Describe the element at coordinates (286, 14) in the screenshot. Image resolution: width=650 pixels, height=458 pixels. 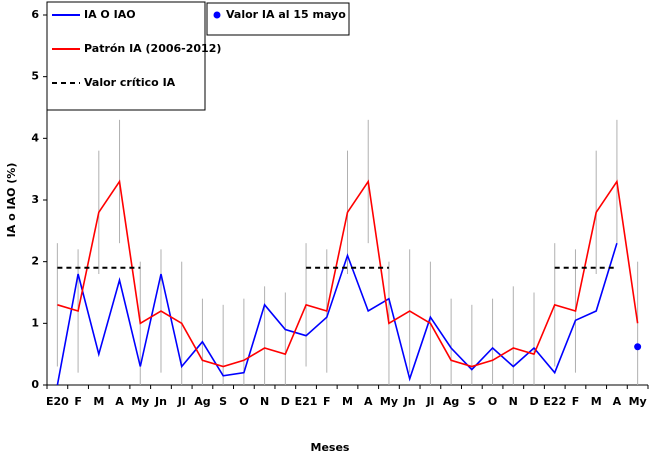
I see `legend-label: Valor IA al 15 mayo` at that location.